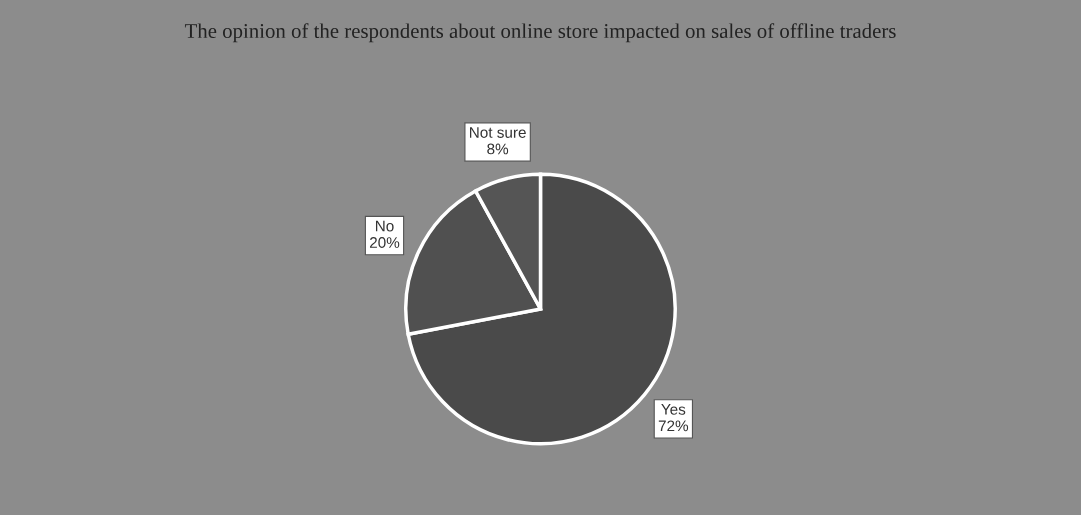  Describe the element at coordinates (498, 149) in the screenshot. I see `data-label: 8%` at that location.